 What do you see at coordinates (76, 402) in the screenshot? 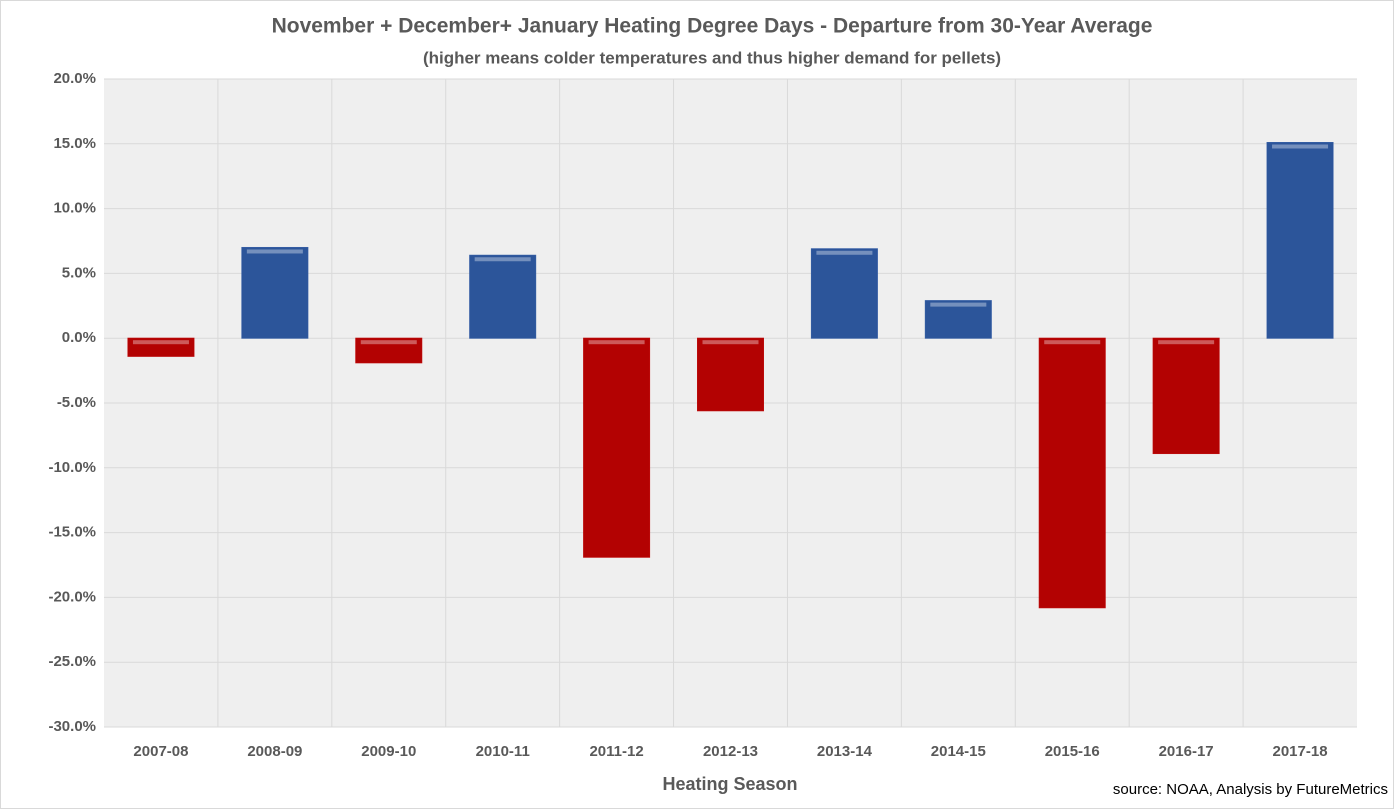
I see `y-tick-label: -5.0%` at bounding box center [76, 402].